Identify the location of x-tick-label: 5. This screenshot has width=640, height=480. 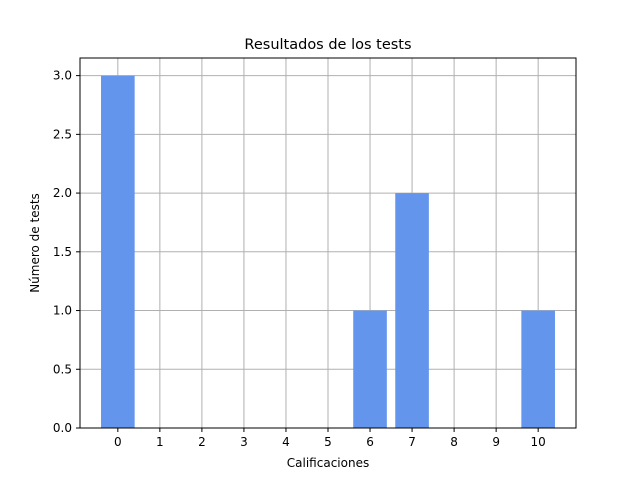
(328, 442).